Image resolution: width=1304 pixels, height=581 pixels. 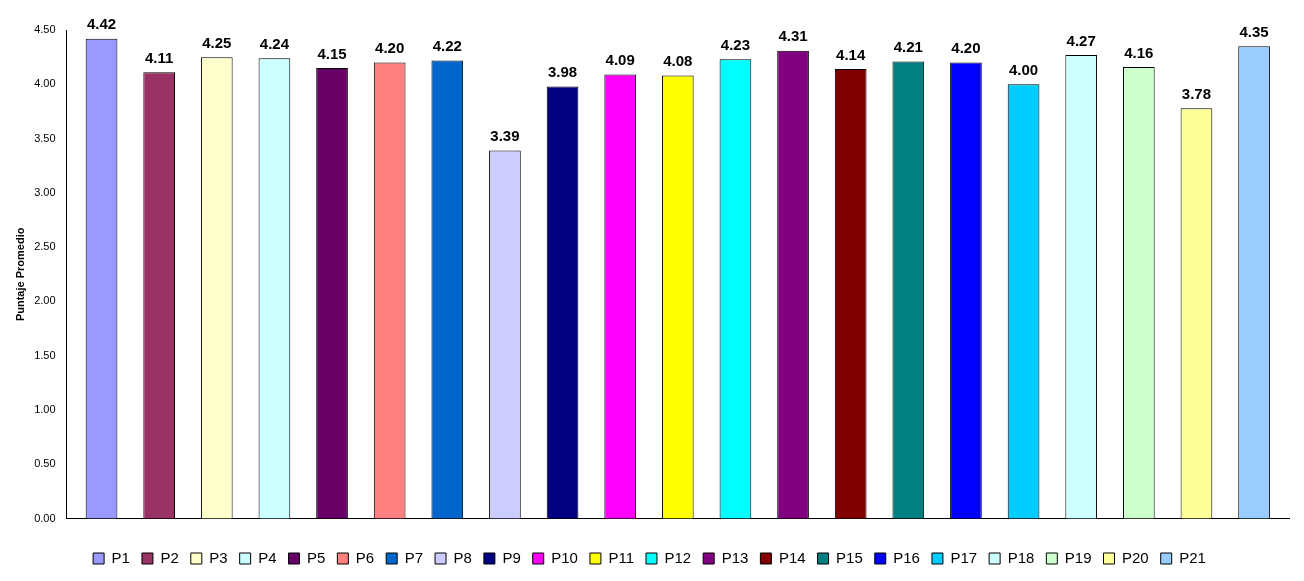 I want to click on legend-label: P13, so click(x=735, y=557).